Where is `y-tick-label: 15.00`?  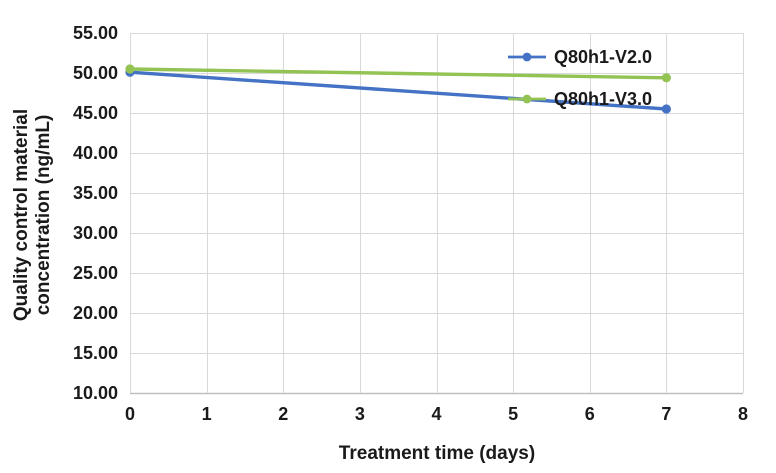 y-tick-label: 15.00 is located at coordinates (95, 353).